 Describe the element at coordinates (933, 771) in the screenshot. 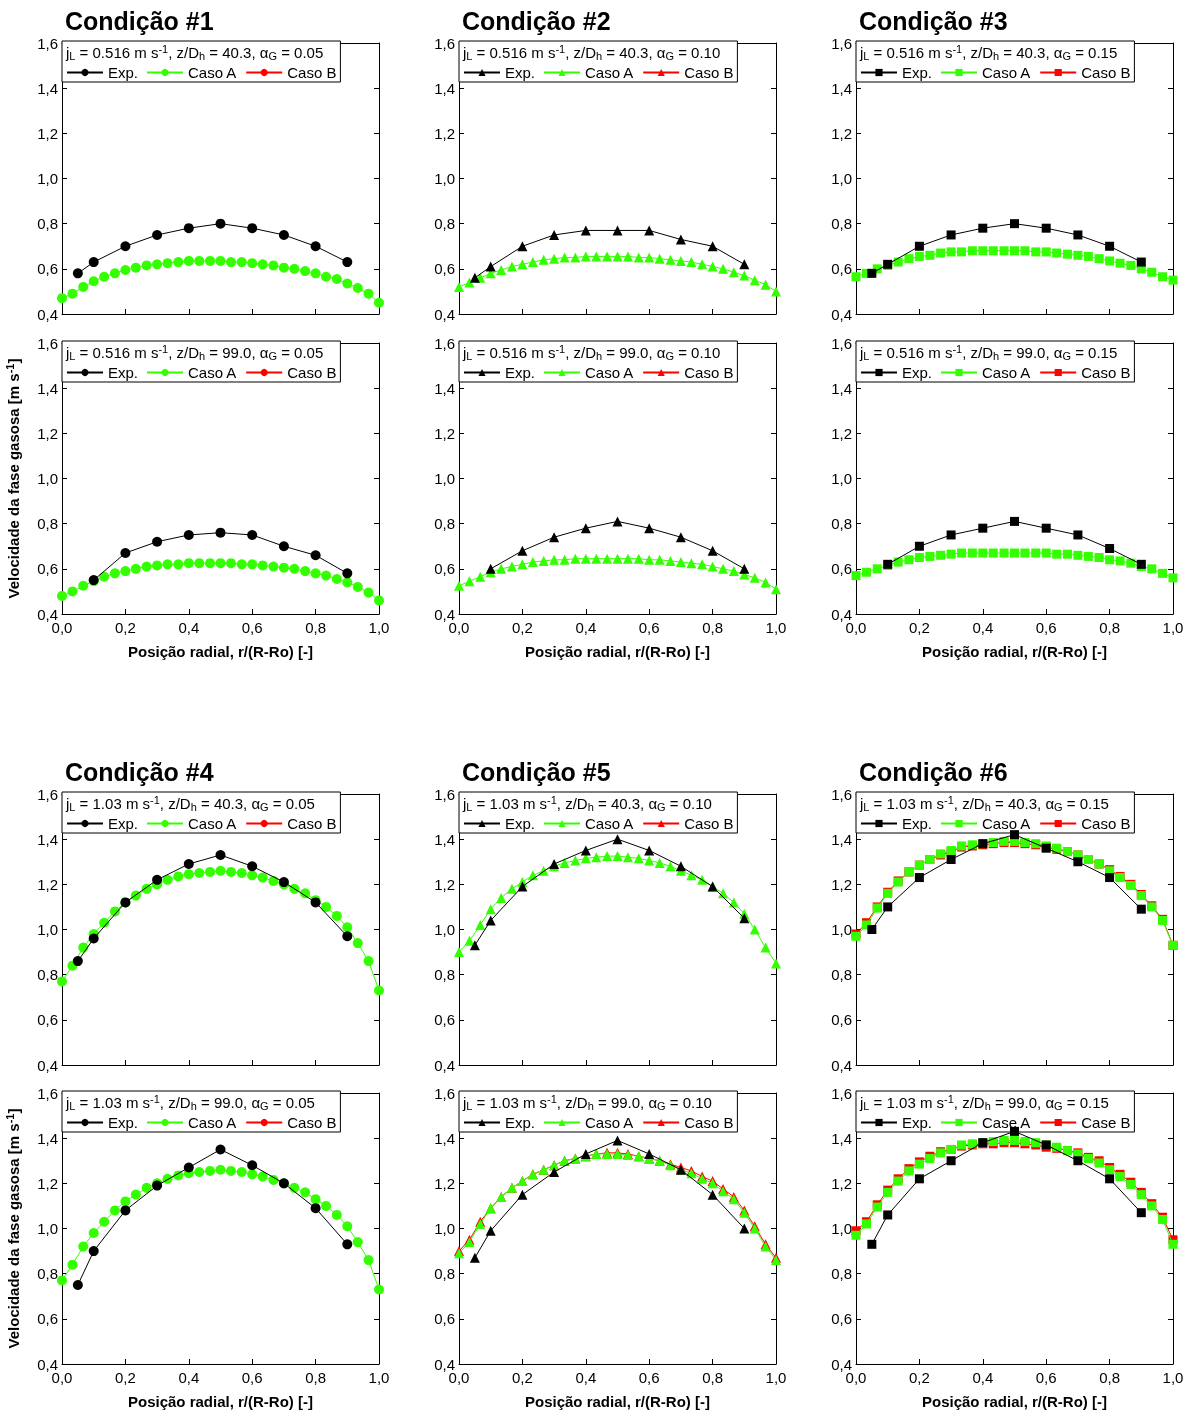

I see `chart-title: Condição #6` at that location.